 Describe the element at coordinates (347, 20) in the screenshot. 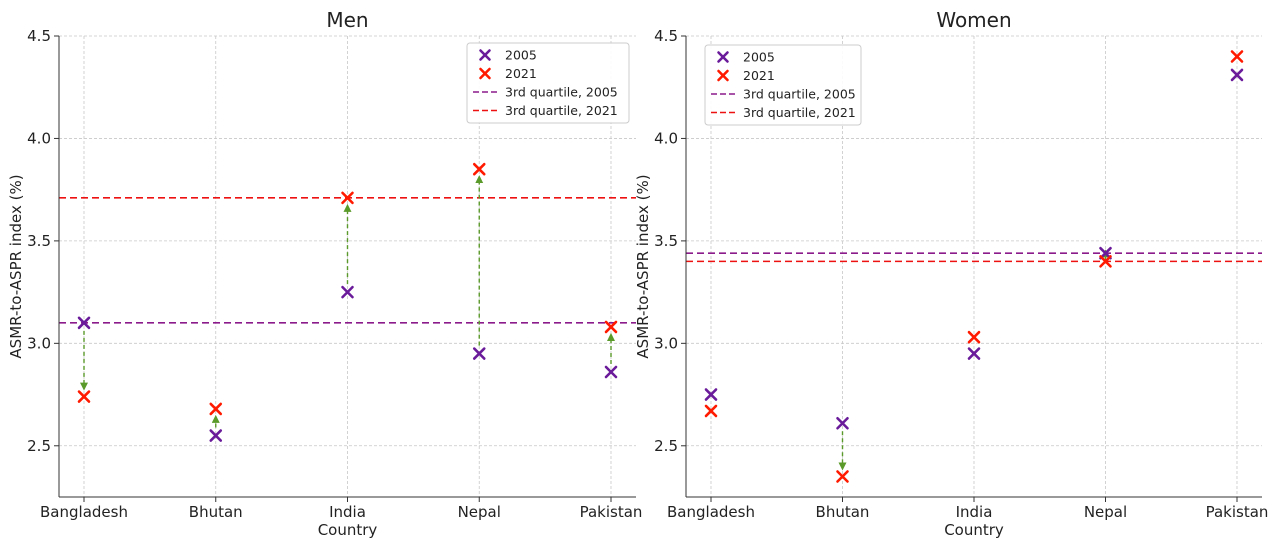

I see `chart-title: Men` at that location.